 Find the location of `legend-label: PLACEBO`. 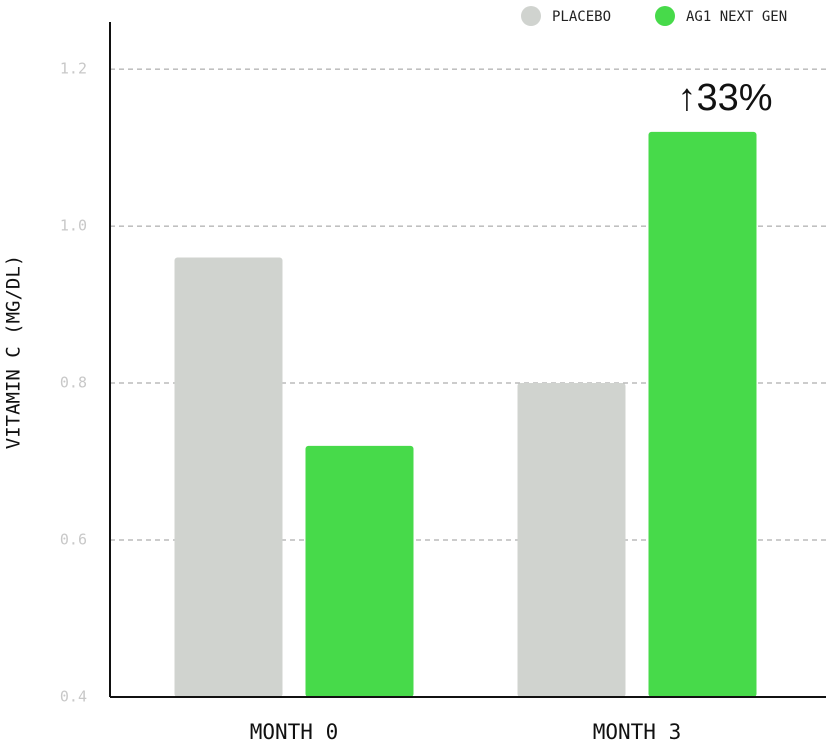

legend-label: PLACEBO is located at coordinates (581, 17).